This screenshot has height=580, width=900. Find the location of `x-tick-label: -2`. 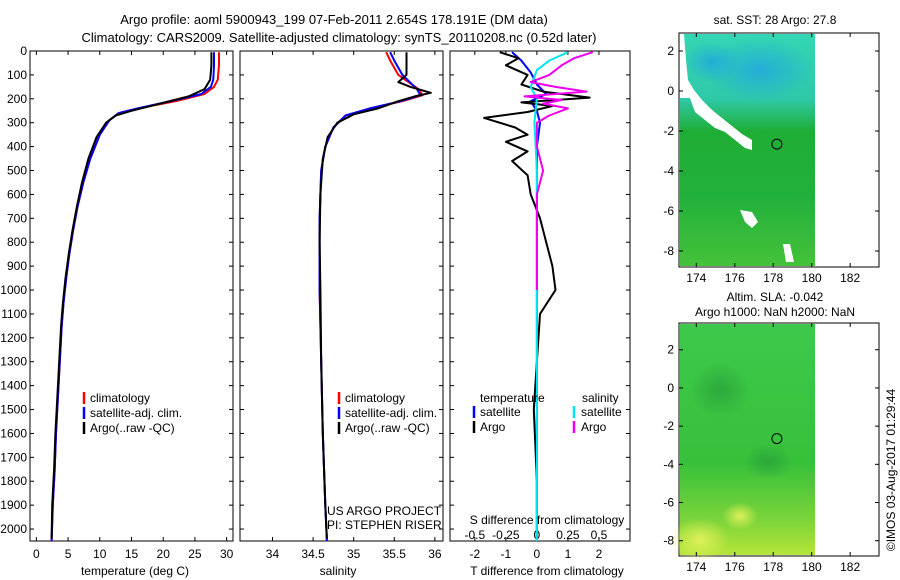

x-tick-label: -2 is located at coordinates (474, 554).